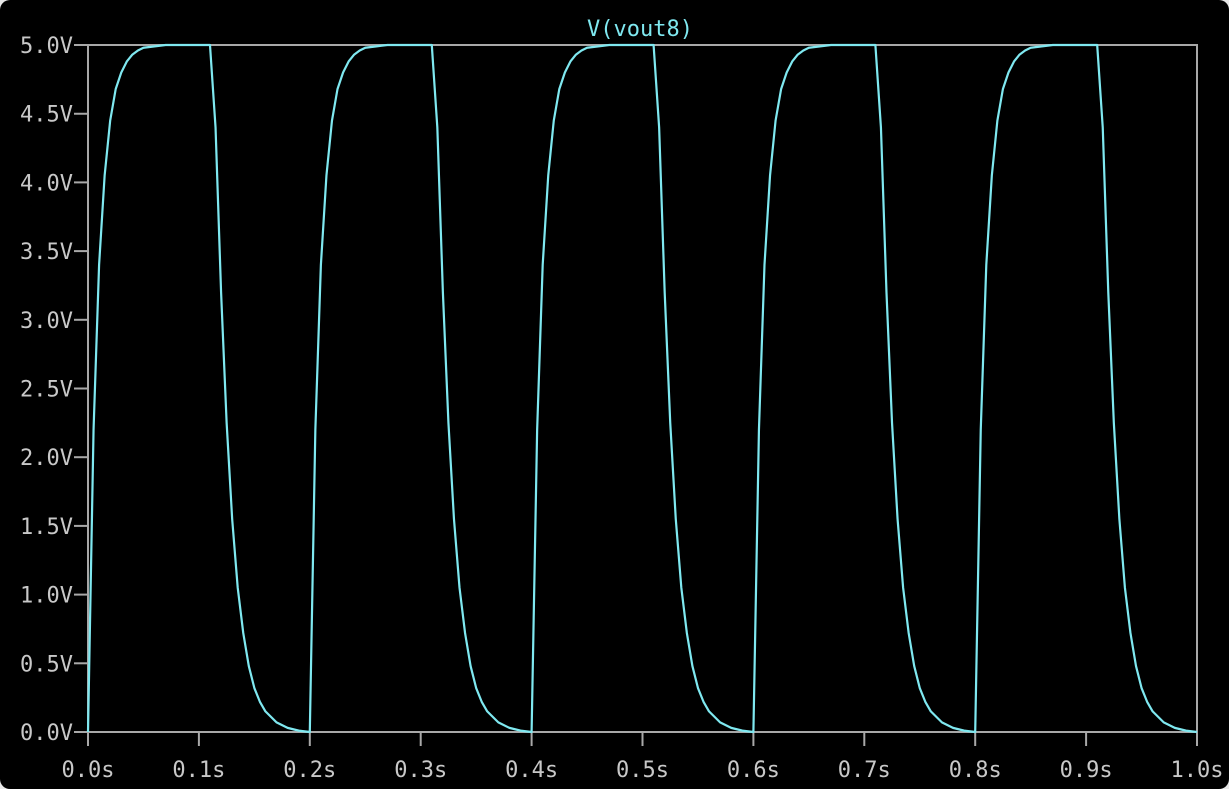 Image resolution: width=1229 pixels, height=789 pixels. Describe the element at coordinates (46, 115) in the screenshot. I see `y-tick-label: 4.5V` at that location.